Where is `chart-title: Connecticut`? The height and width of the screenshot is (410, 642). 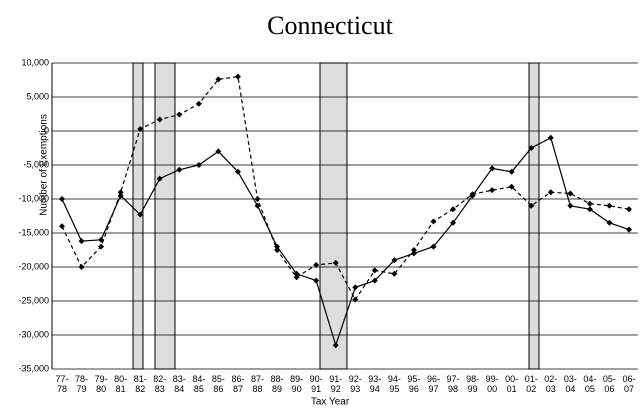 chart-title: Connecticut is located at coordinates (330, 25).